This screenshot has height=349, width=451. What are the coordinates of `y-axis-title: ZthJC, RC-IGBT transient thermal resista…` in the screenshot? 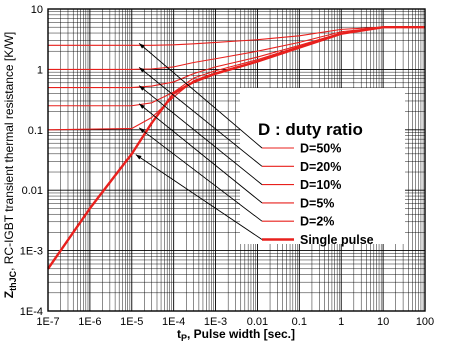 It's located at (10, 165).